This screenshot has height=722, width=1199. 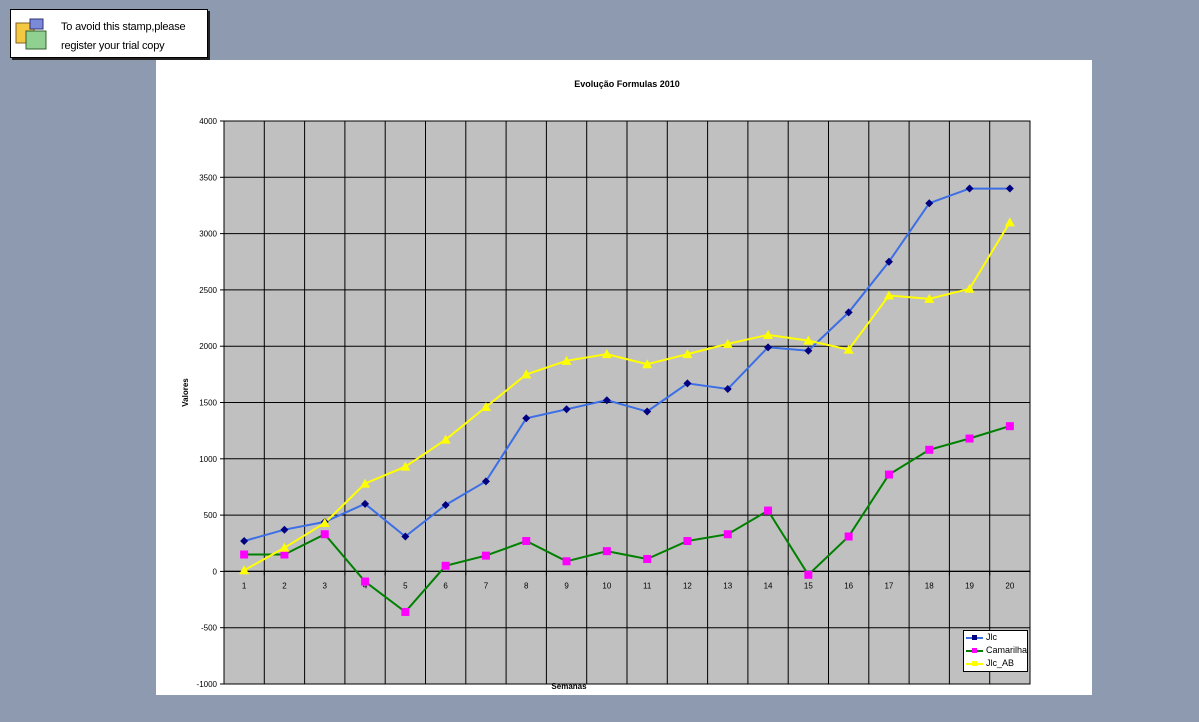 What do you see at coordinates (284, 585) in the screenshot?
I see `x-tick-label: 2` at bounding box center [284, 585].